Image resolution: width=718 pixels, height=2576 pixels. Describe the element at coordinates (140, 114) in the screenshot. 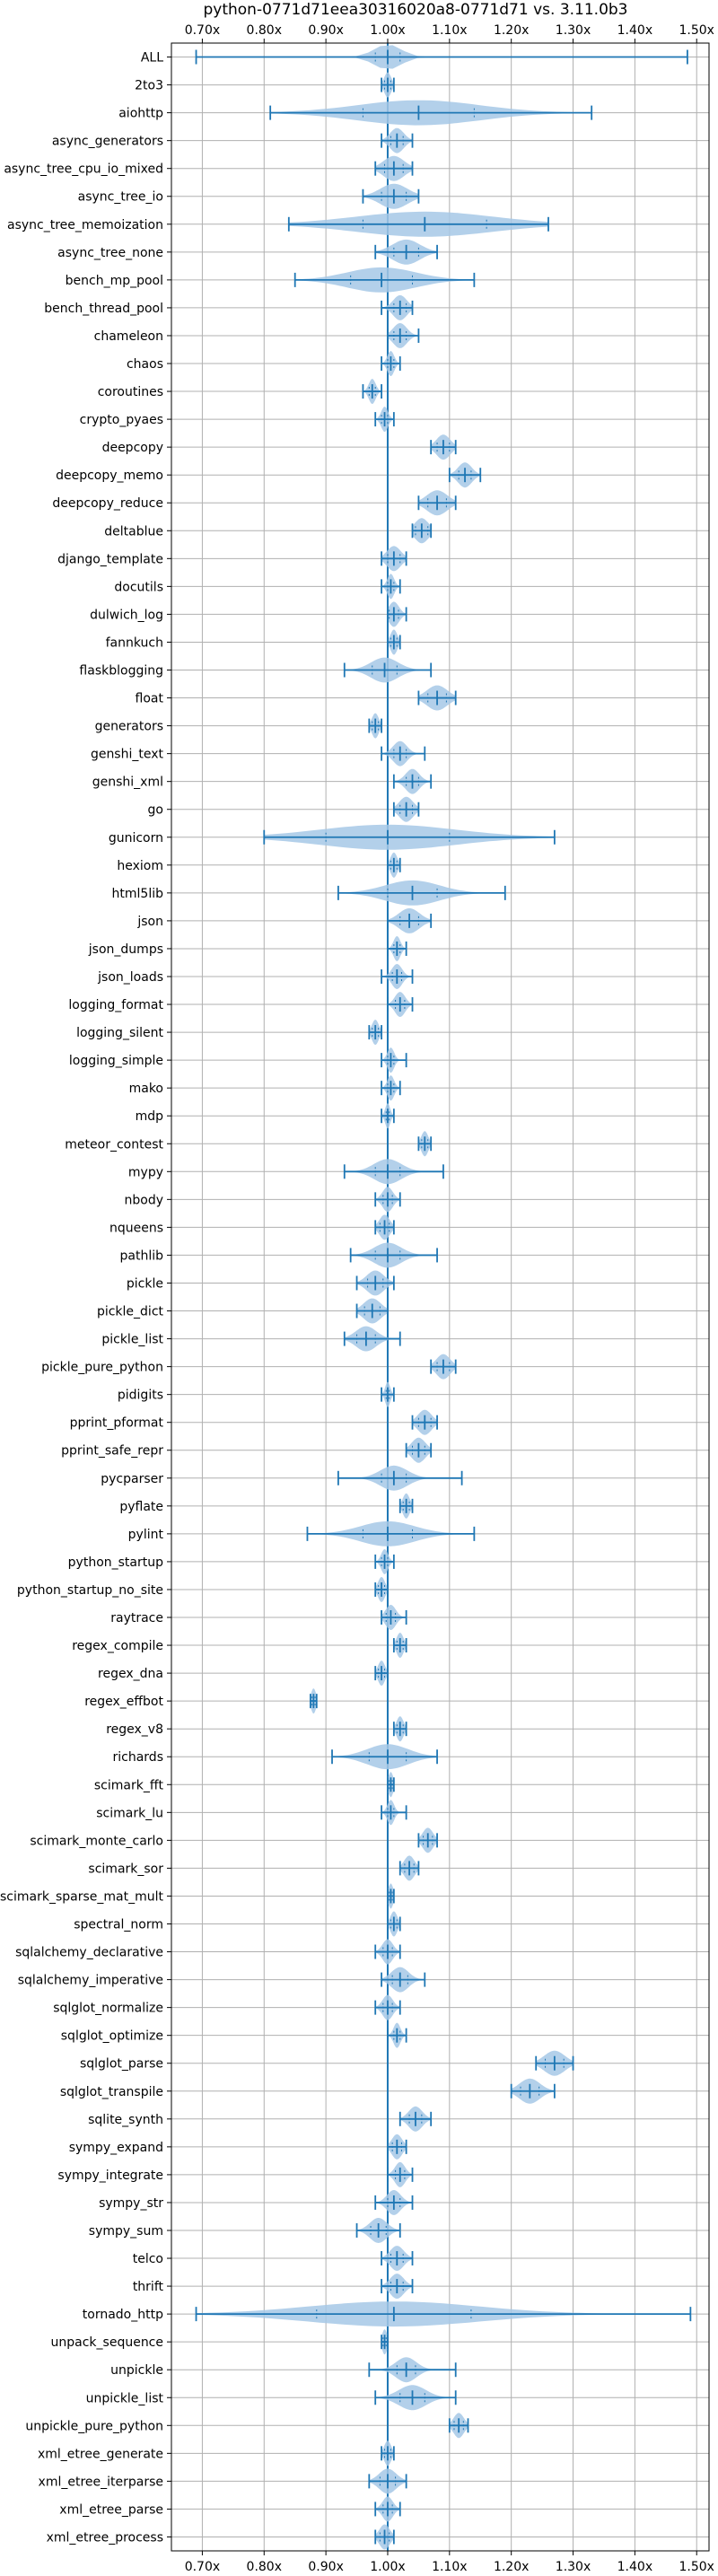

I see `benchmark-label: aiohttp` at that location.